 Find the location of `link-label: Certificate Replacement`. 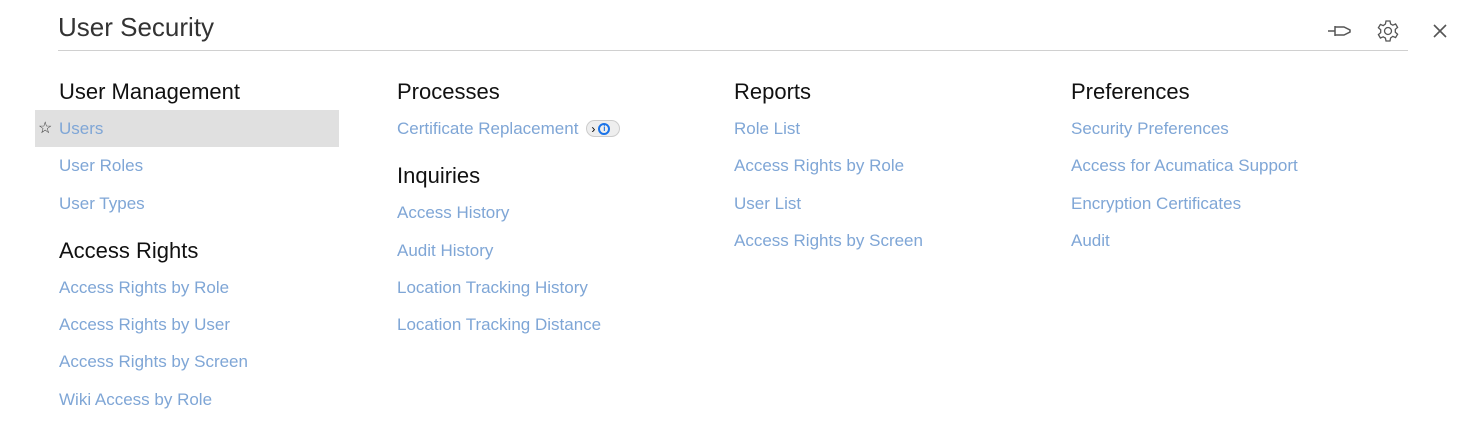

link-label: Certificate Replacement is located at coordinates (488, 128).